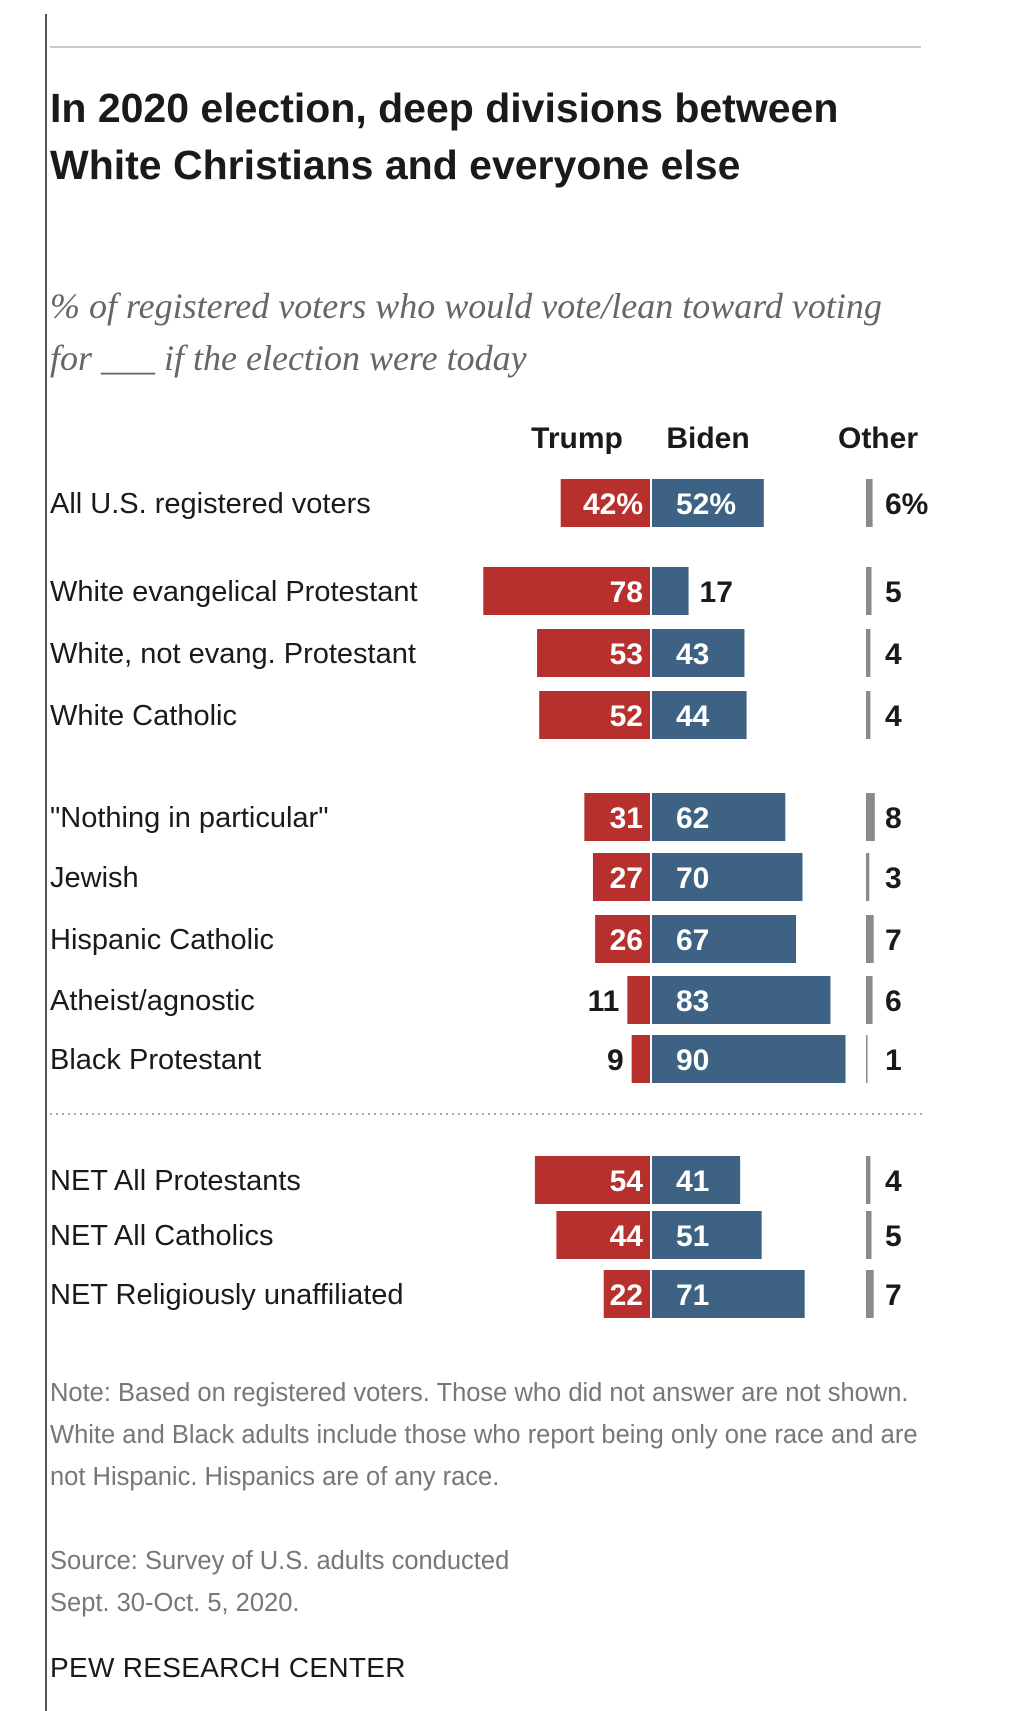 This screenshot has width=1010, height=1711. I want to click on other-value-label: 3, so click(893, 878).